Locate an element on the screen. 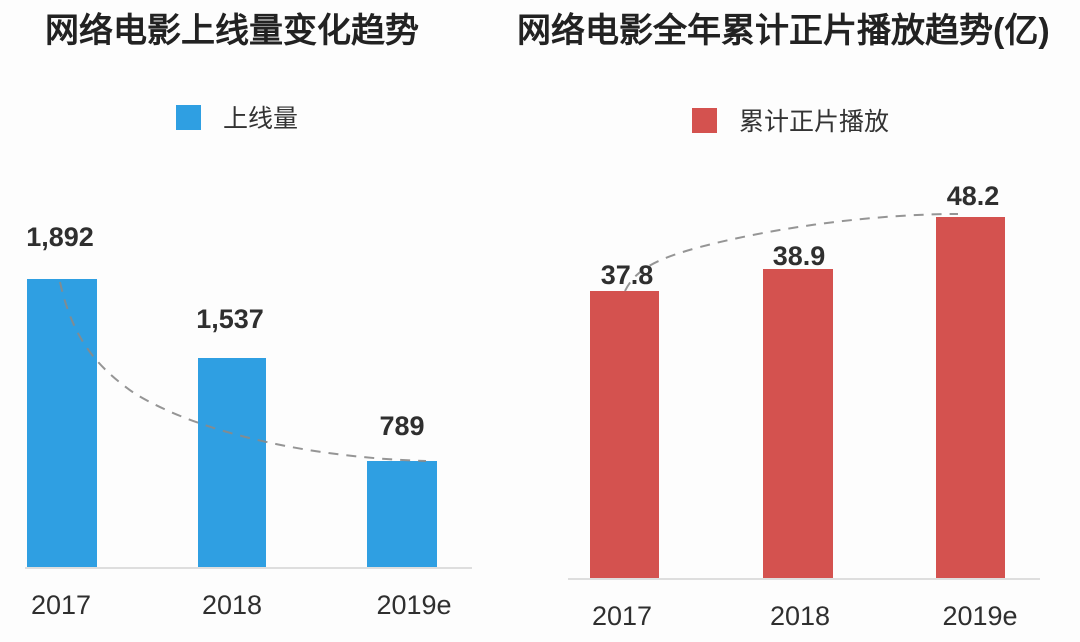  right-legend-label: 累计正片播放 is located at coordinates (814, 122).